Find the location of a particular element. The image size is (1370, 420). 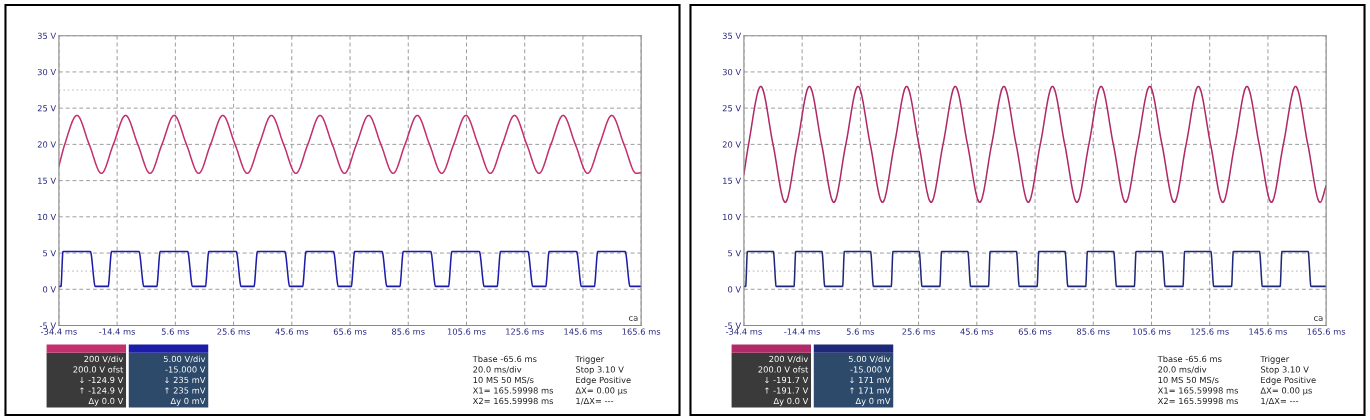

text: ↑ -124.9 V is located at coordinates (102, 390).